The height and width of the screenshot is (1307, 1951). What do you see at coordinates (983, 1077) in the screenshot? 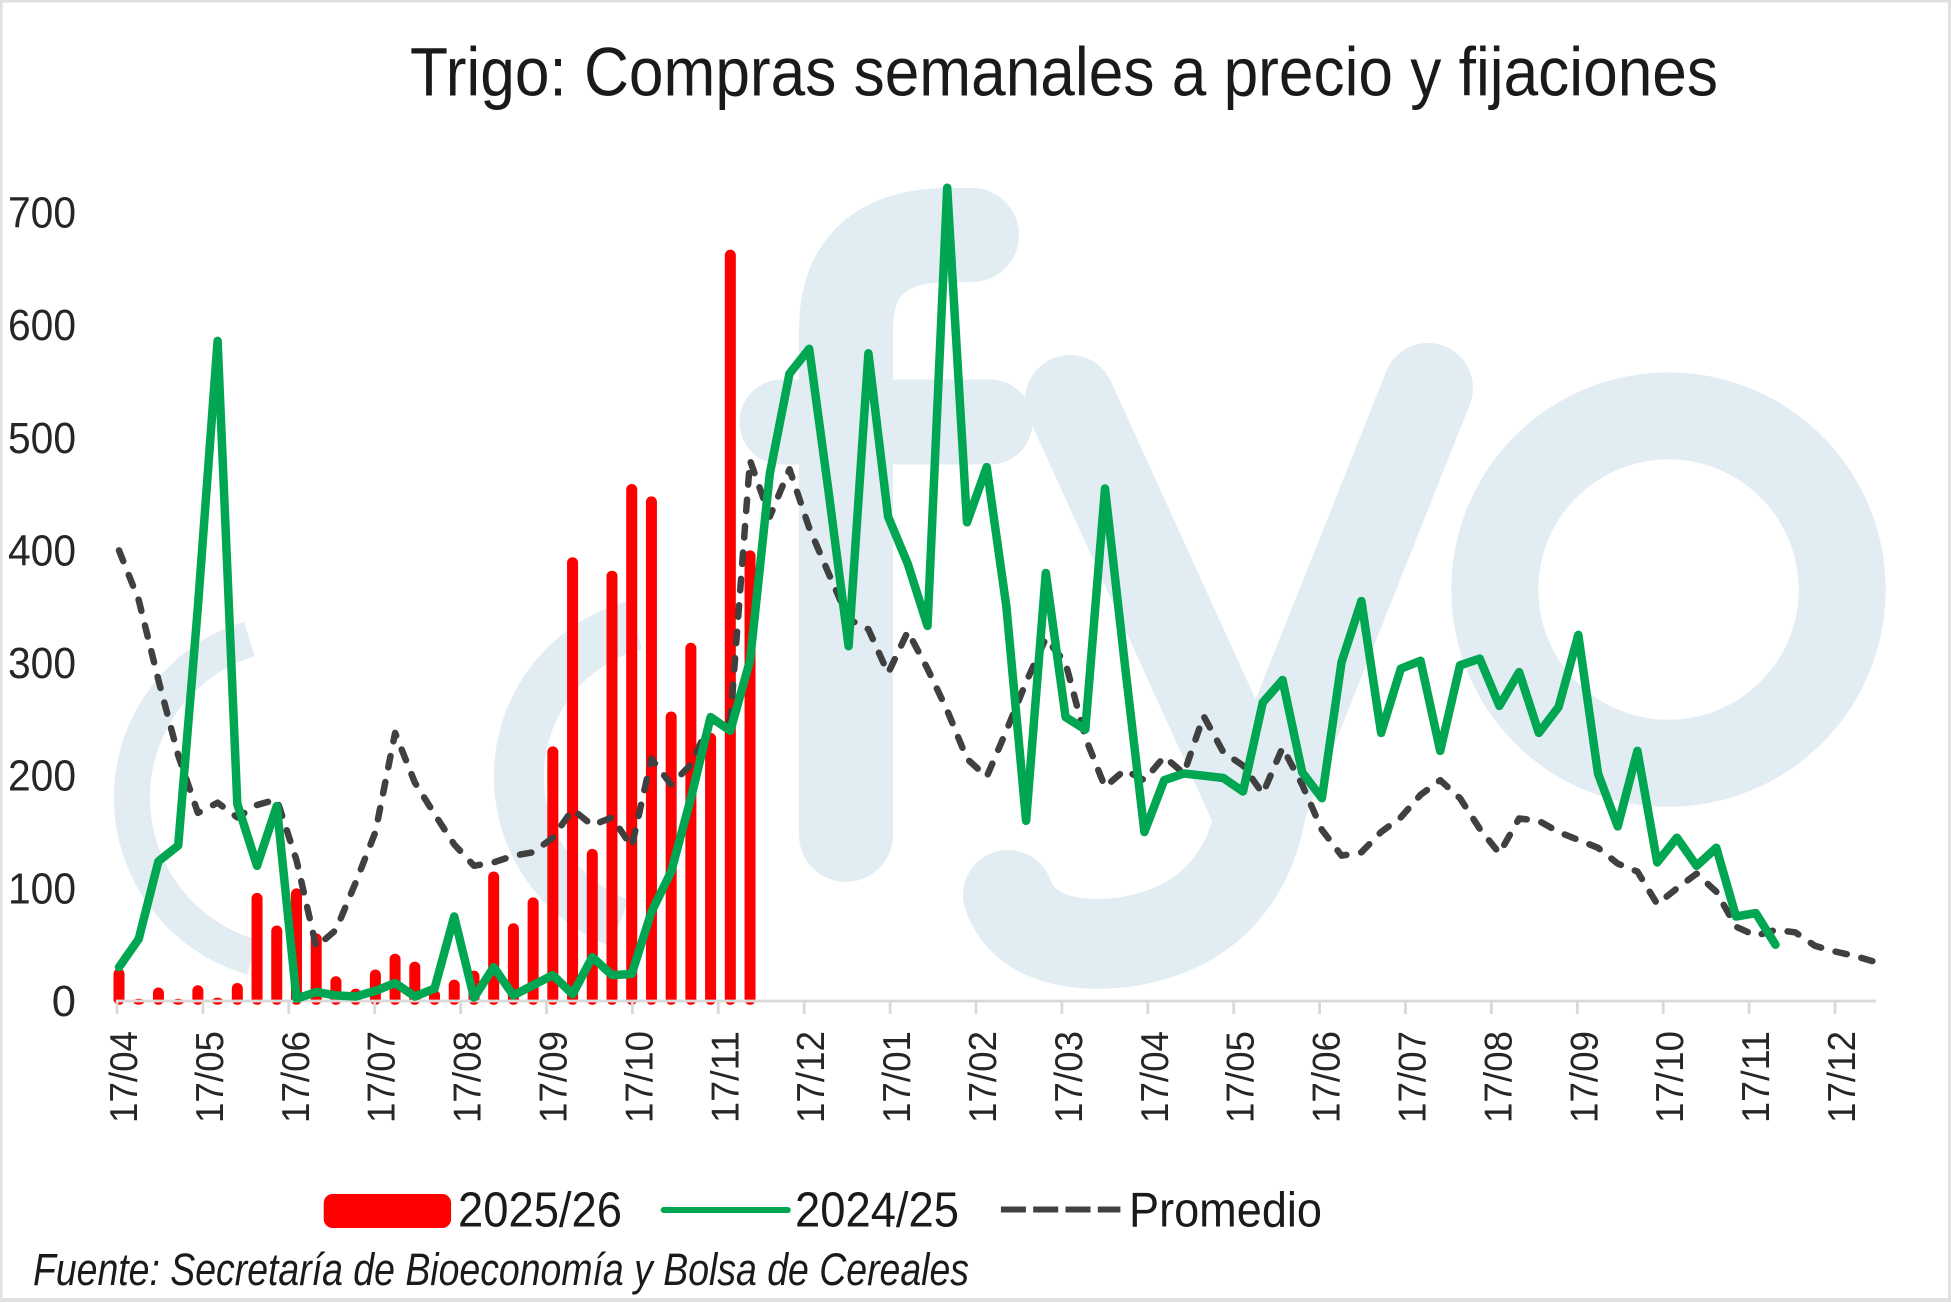
I see `svg-text: 17/02` at bounding box center [983, 1077].